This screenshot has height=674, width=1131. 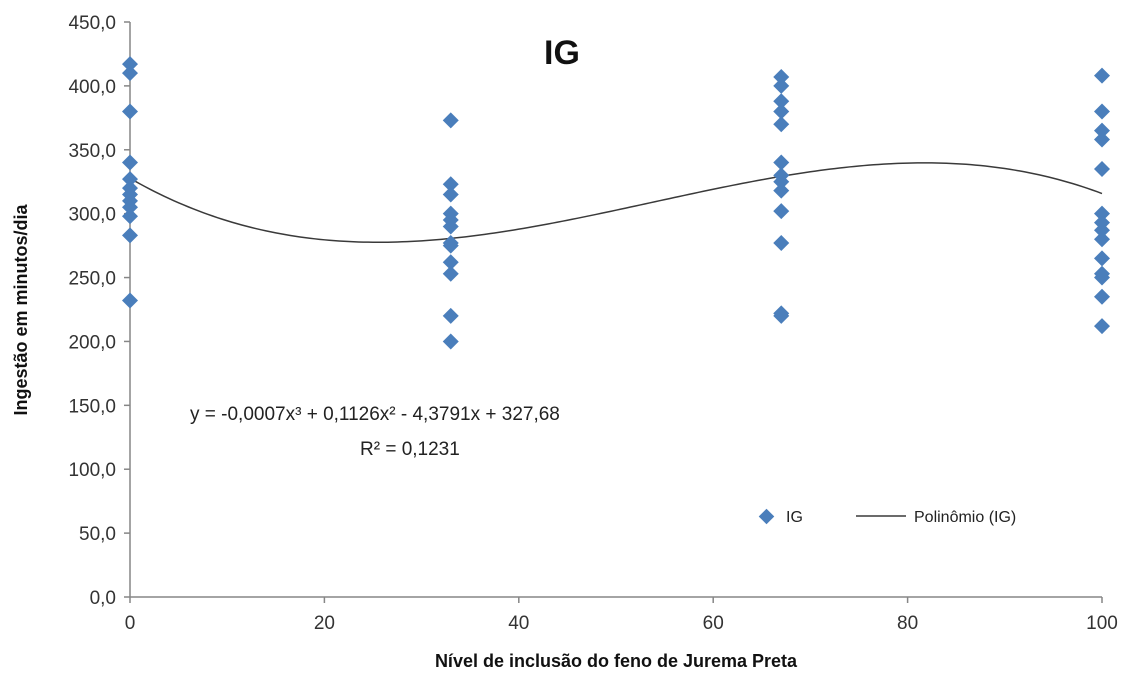 What do you see at coordinates (621, 615) in the screenshot?
I see `x-axis-ticks: 0 20 40 60 80 100` at bounding box center [621, 615].